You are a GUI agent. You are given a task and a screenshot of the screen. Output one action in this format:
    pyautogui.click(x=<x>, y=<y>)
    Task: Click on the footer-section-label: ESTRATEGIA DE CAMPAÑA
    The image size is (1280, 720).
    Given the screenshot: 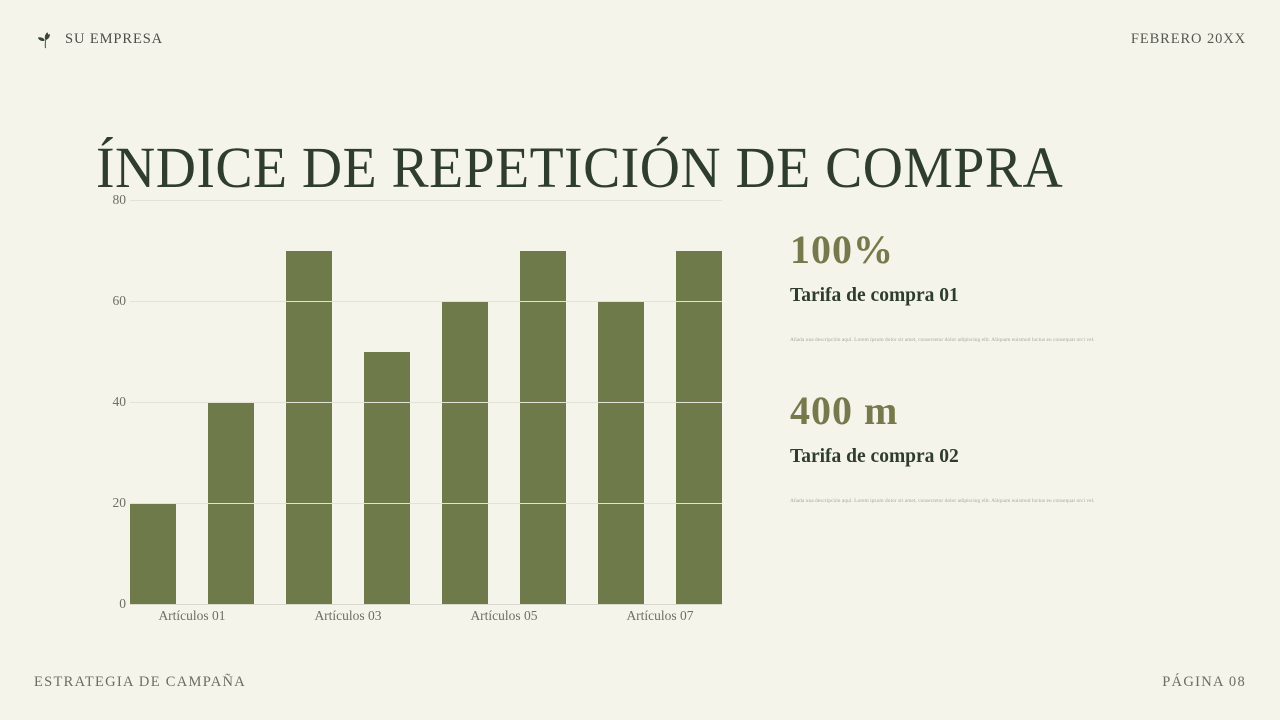 What is the action you would take?
    pyautogui.click(x=140, y=681)
    